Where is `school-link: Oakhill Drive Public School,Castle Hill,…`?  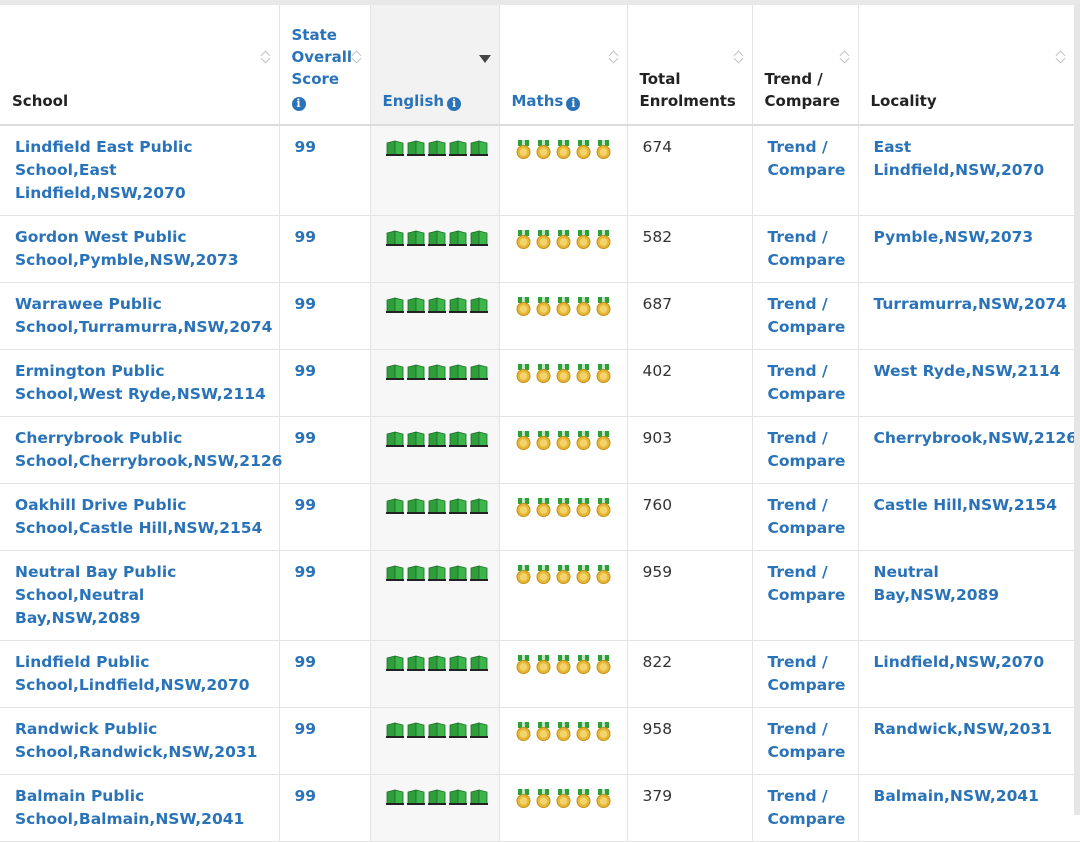
school-link: Oakhill Drive Public School,Castle Hill,… is located at coordinates (139, 516).